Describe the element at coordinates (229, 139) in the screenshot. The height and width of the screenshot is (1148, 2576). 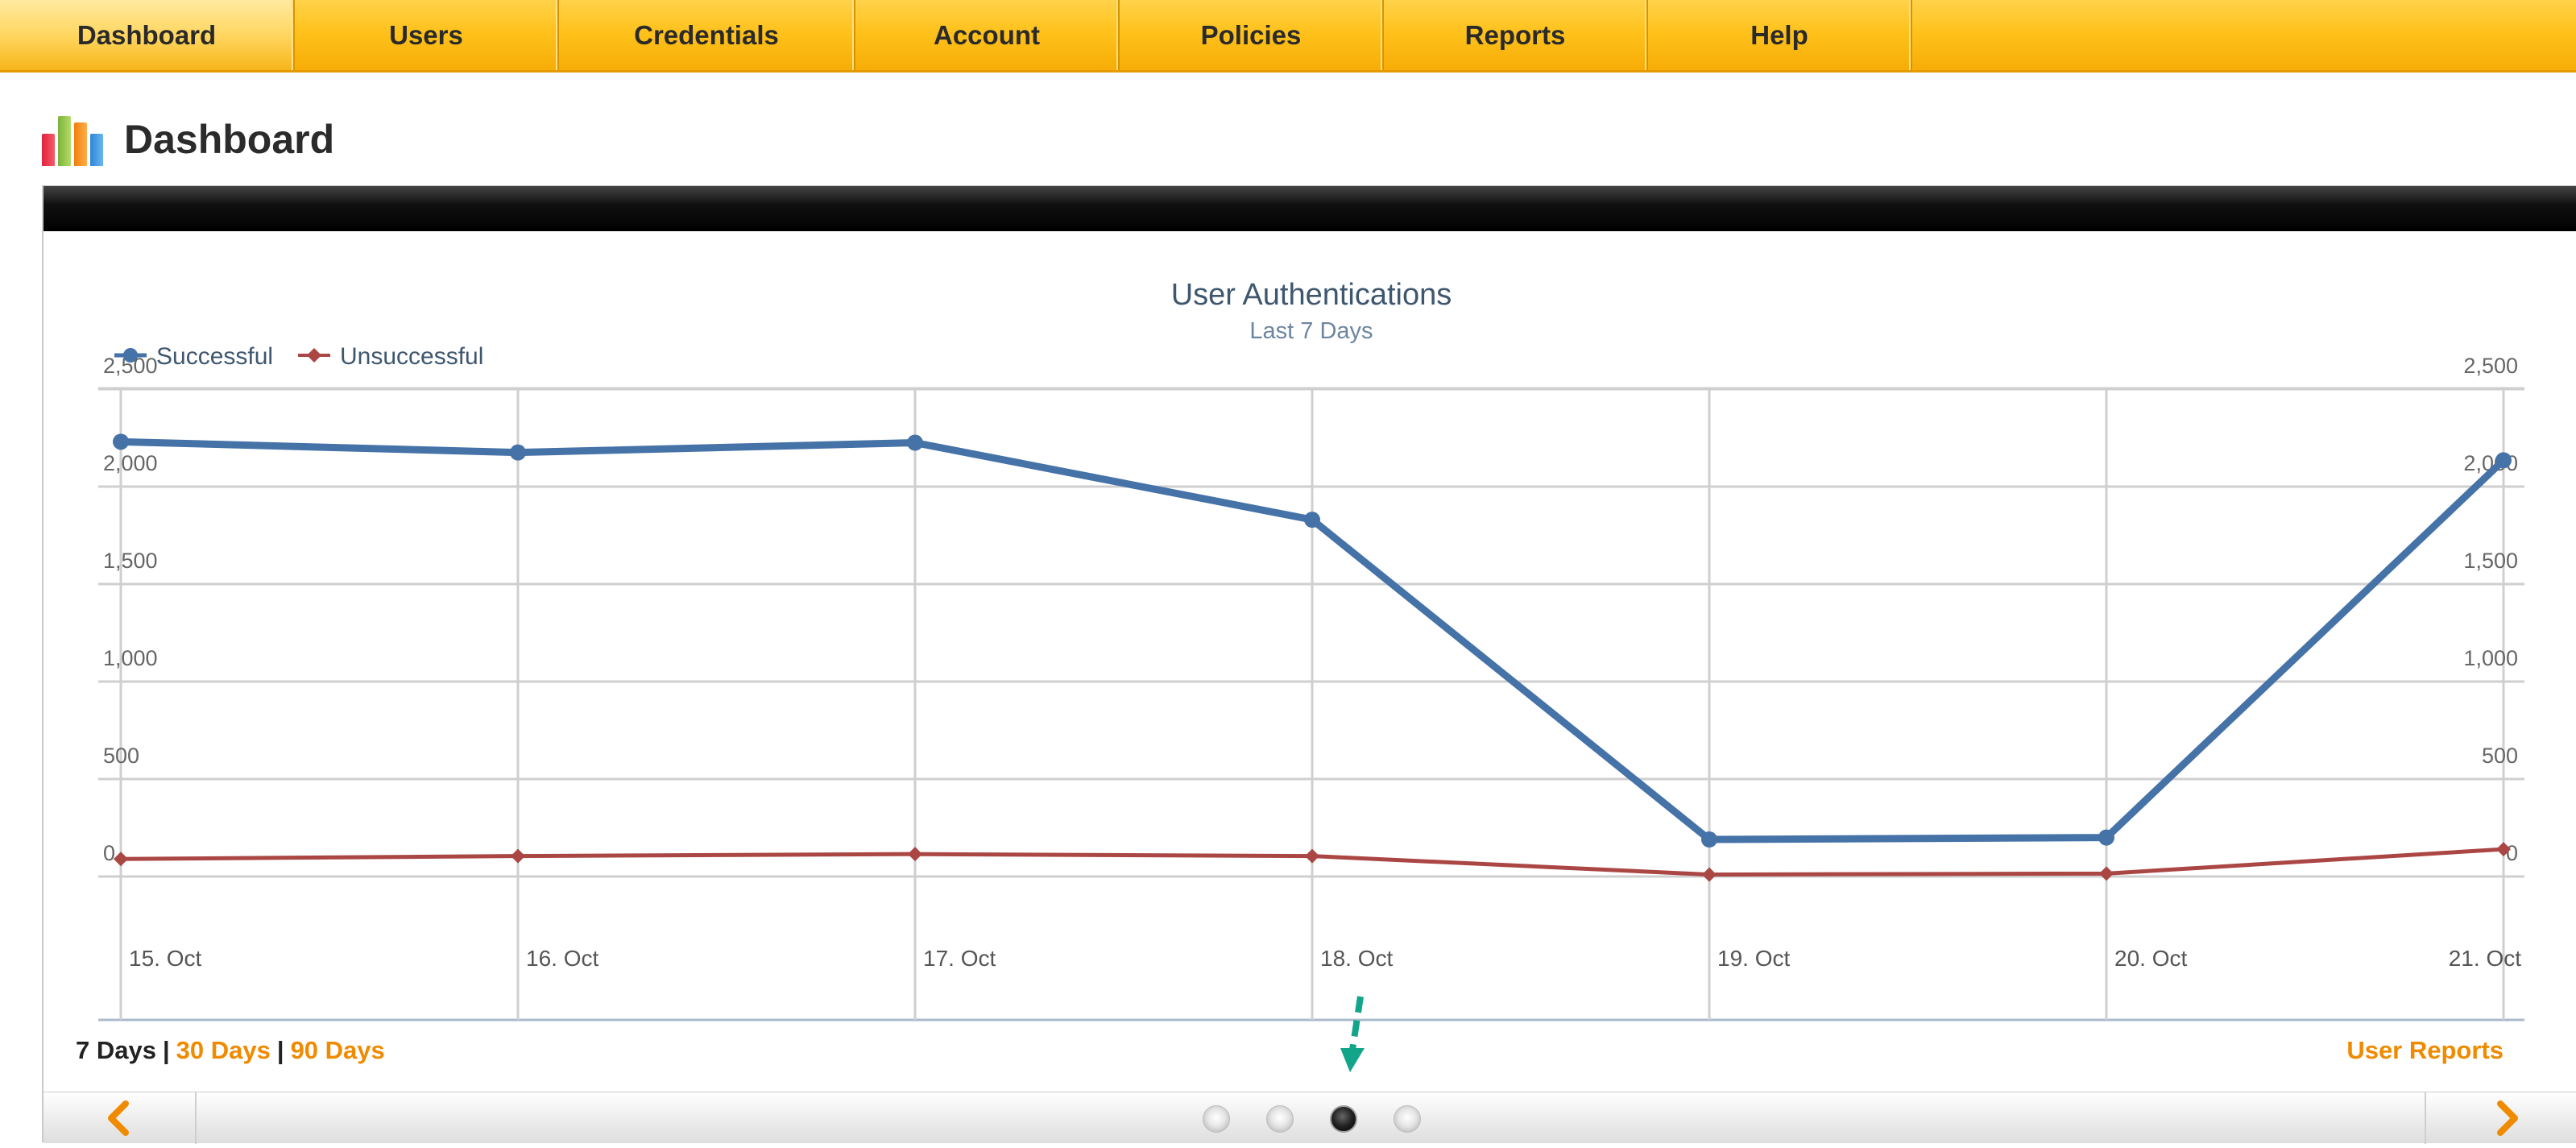
I see `page-title: Dashboard` at that location.